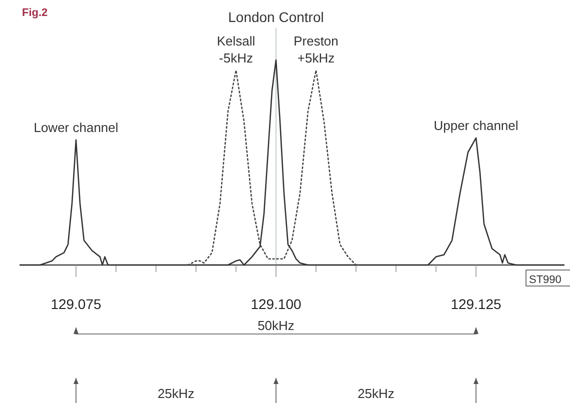 The image size is (570, 403). What do you see at coordinates (545, 280) in the screenshot?
I see `text: ST990` at bounding box center [545, 280].